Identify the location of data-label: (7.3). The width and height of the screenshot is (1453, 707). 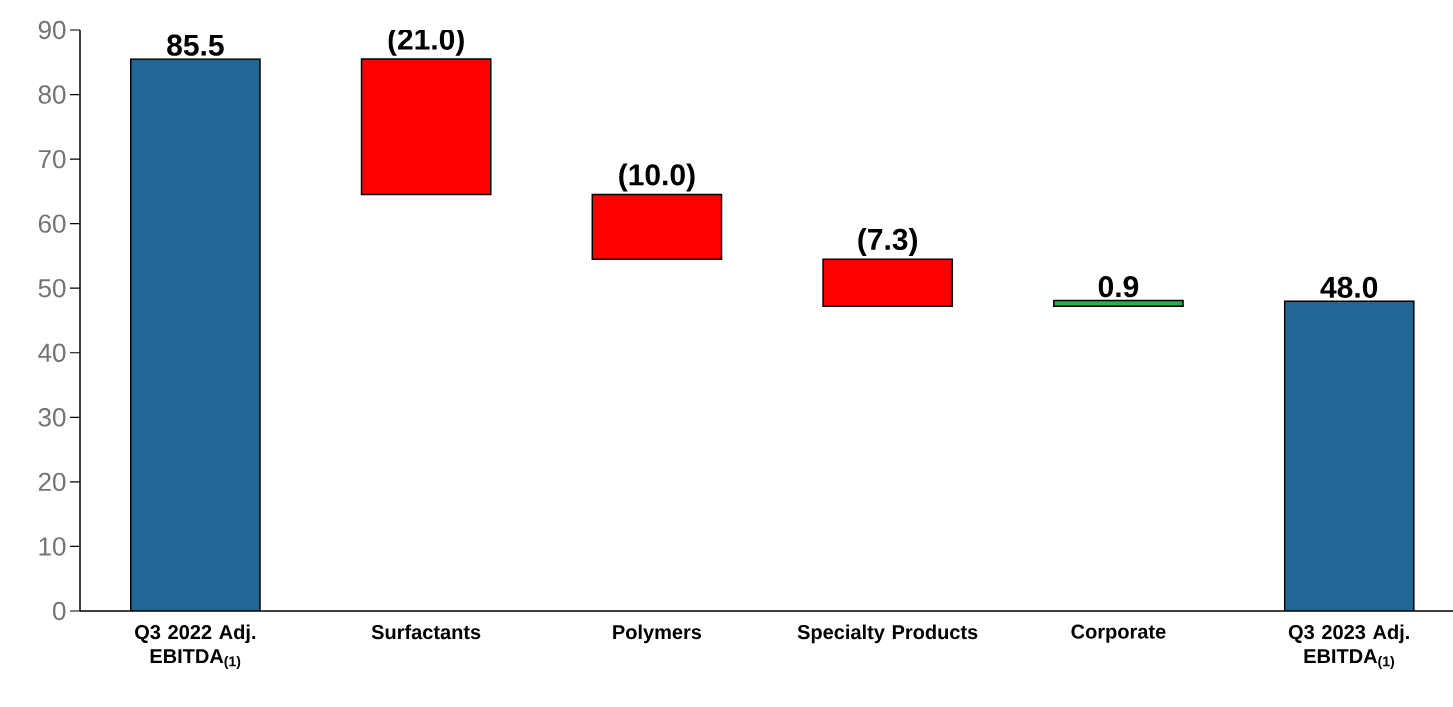
(888, 242).